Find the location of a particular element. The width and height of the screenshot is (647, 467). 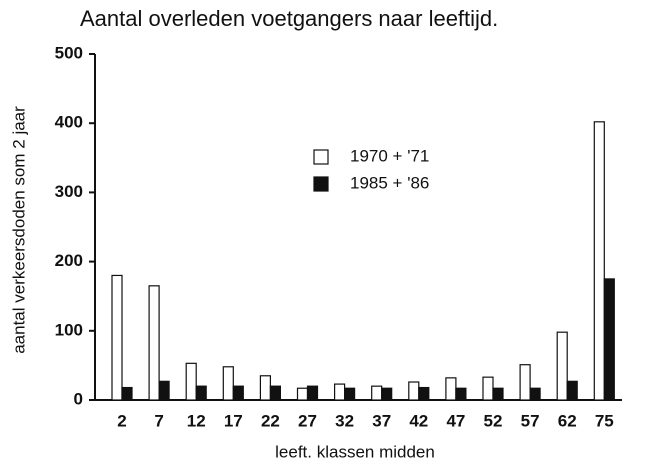

legend-label: 1985 + '86 is located at coordinates (389, 182).